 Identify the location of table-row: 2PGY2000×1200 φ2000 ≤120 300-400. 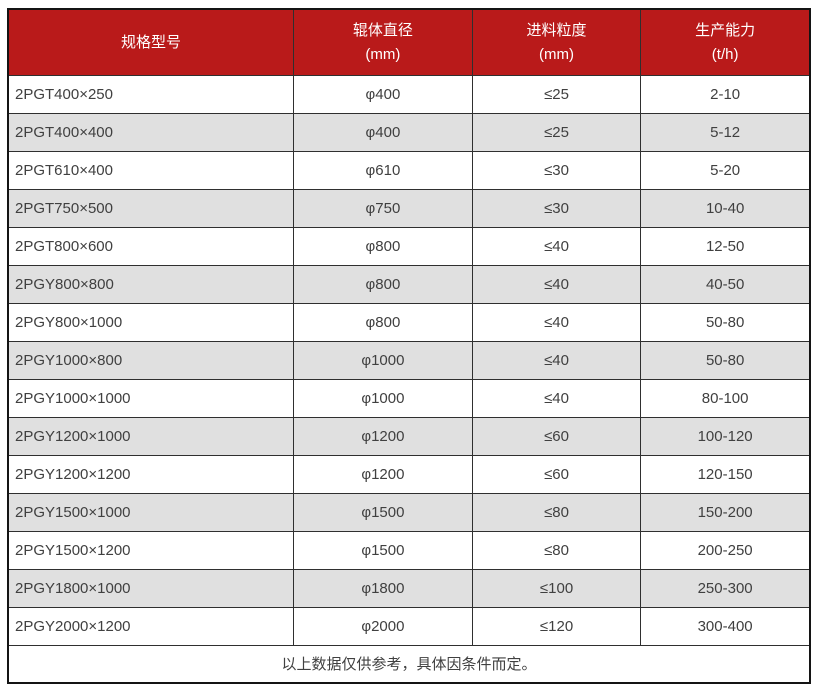
(409, 626).